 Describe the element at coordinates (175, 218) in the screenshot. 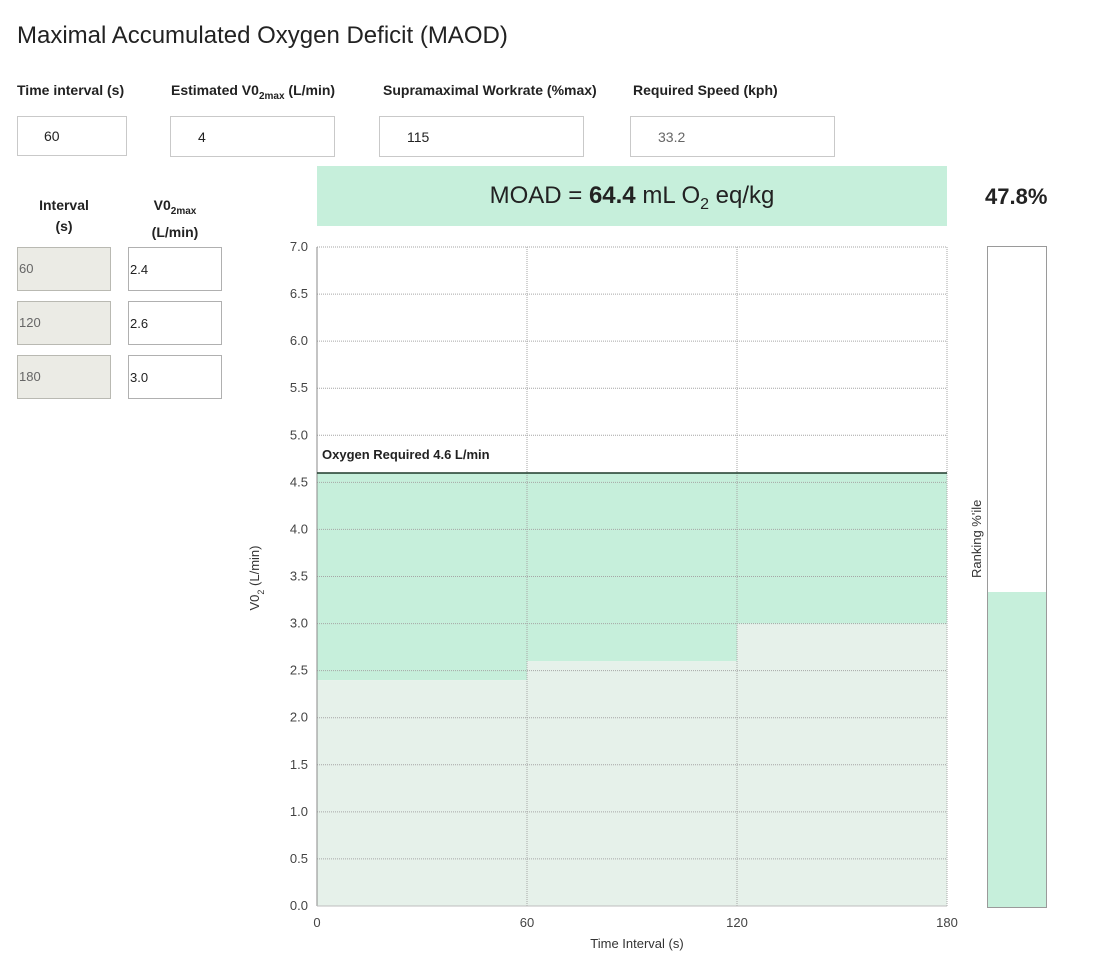

I see `vo2max-column-header: V02max (L/min)` at that location.